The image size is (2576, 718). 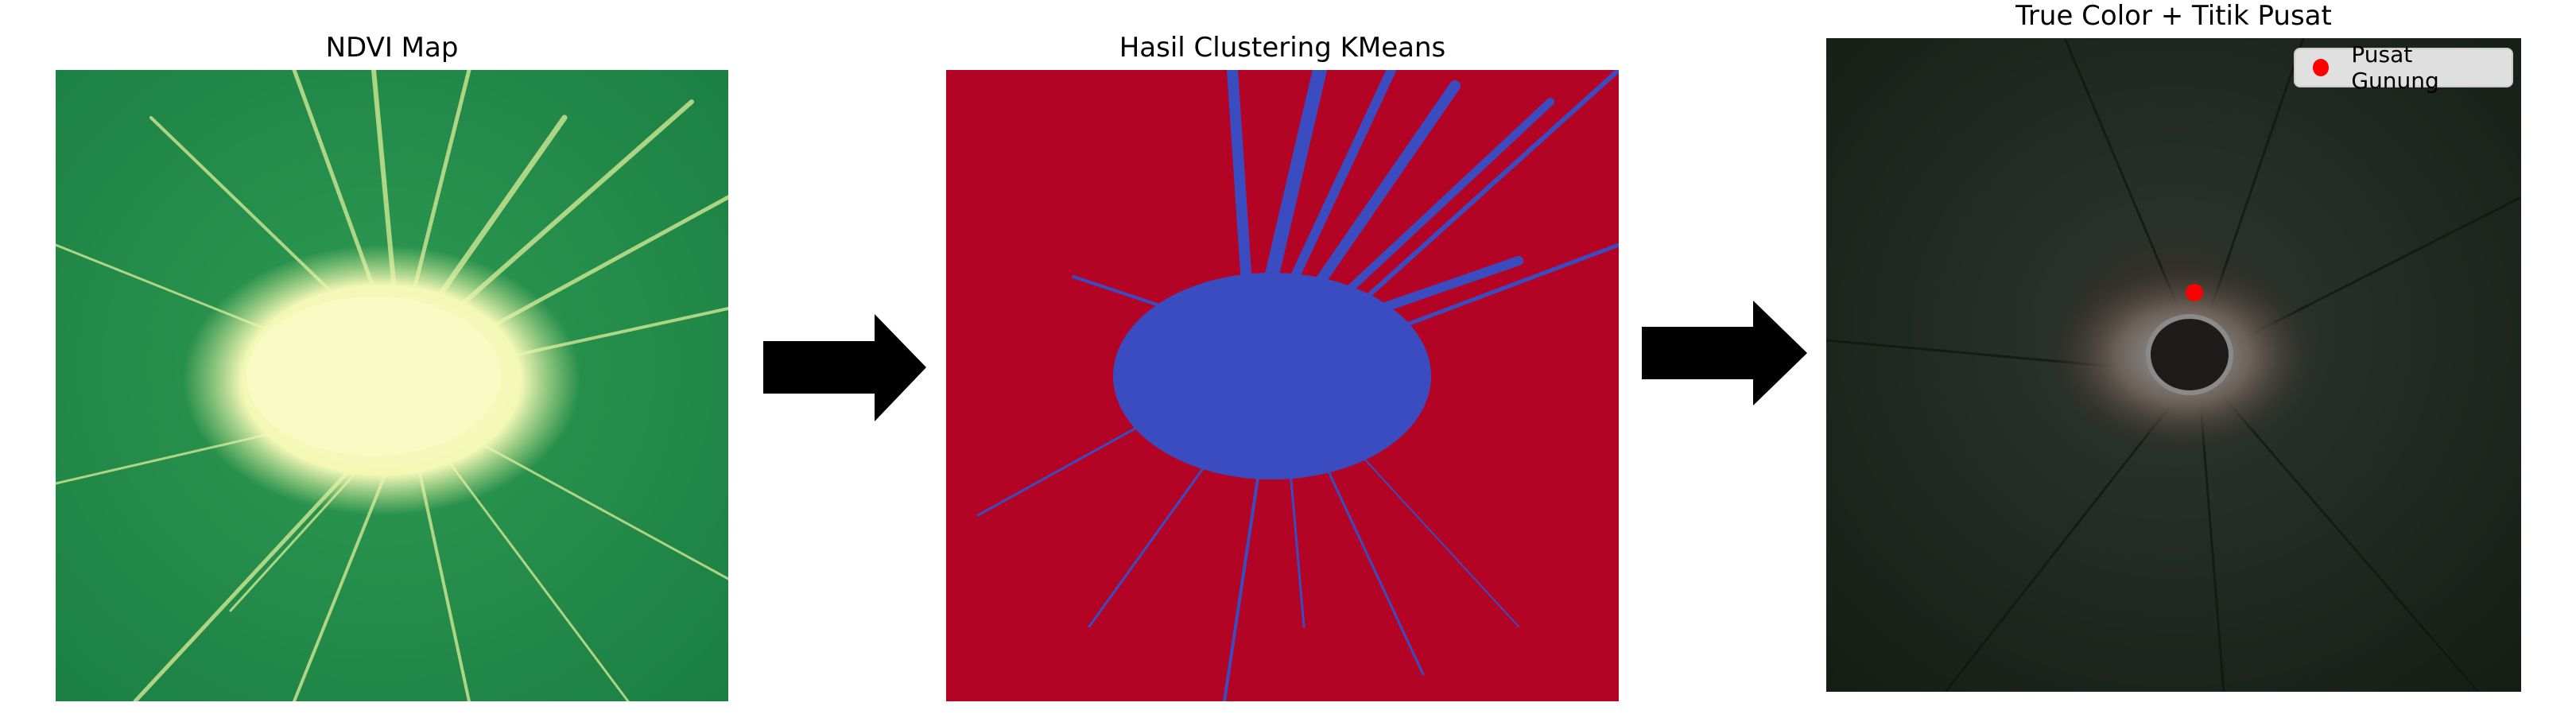 I want to click on ndvi-map-title: NDVI Map, so click(x=392, y=48).